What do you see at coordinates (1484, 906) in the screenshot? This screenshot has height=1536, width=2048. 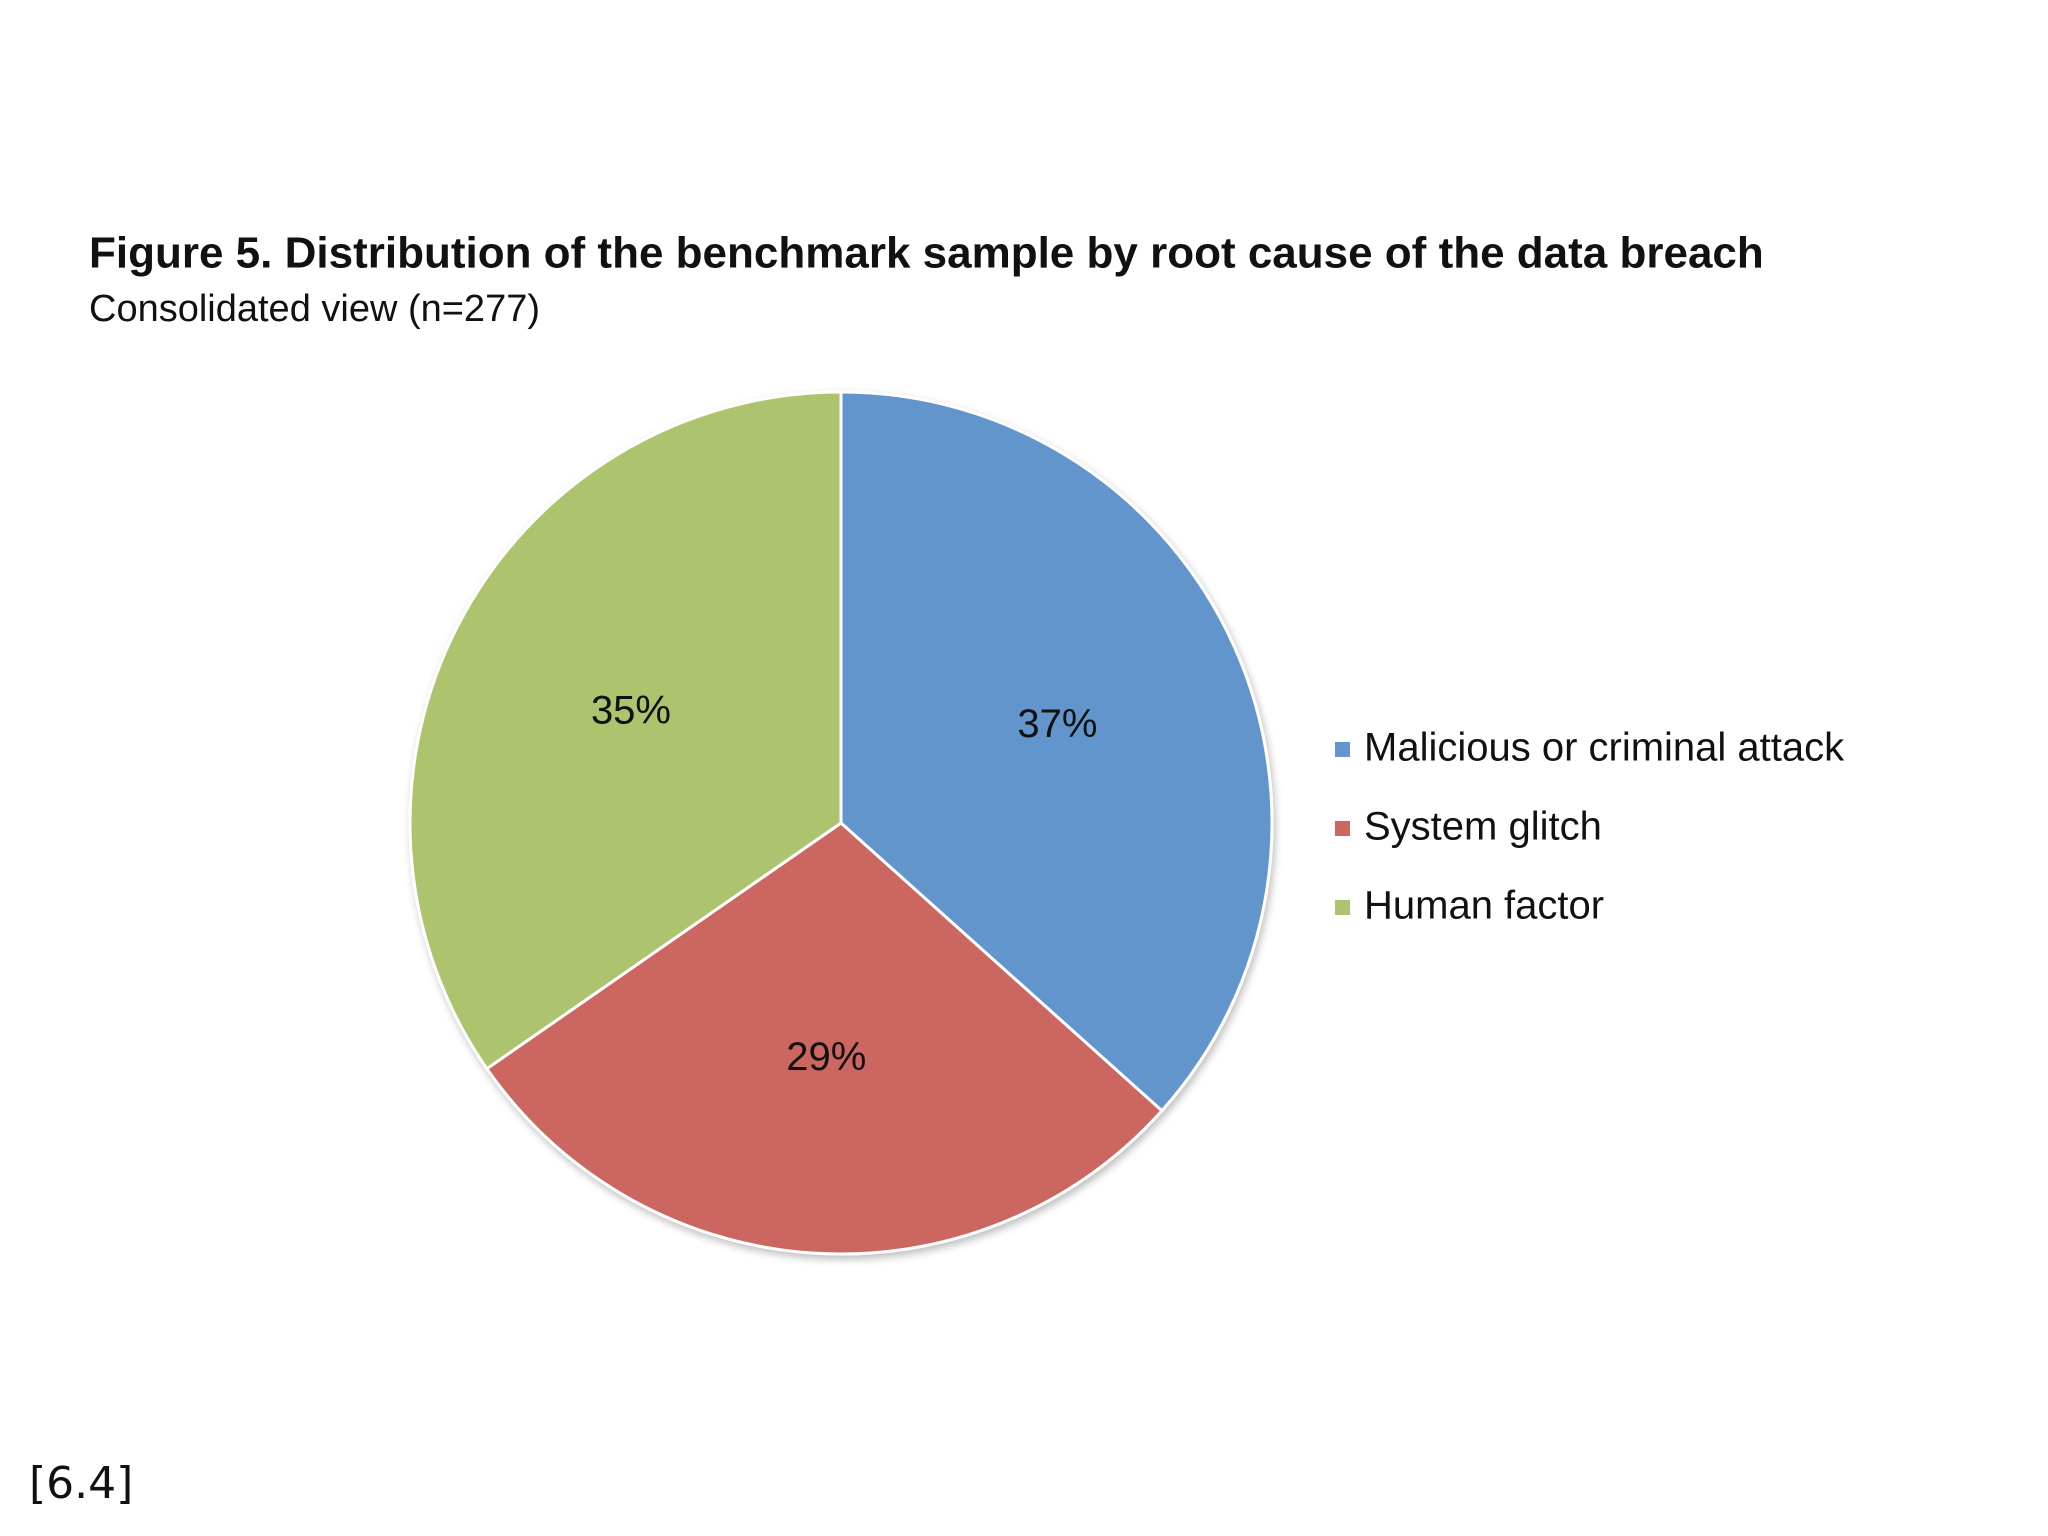 I see `legend-label: Human factor` at bounding box center [1484, 906].